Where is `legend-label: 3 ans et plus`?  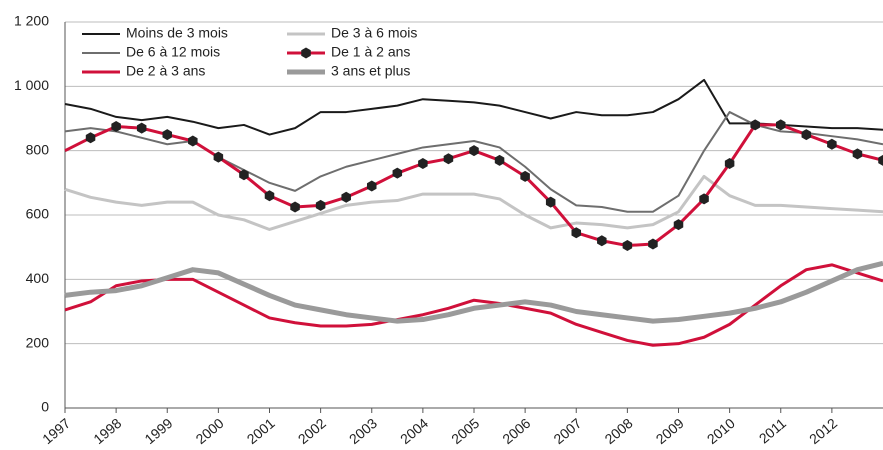 legend-label: 3 ans et plus is located at coordinates (370, 71).